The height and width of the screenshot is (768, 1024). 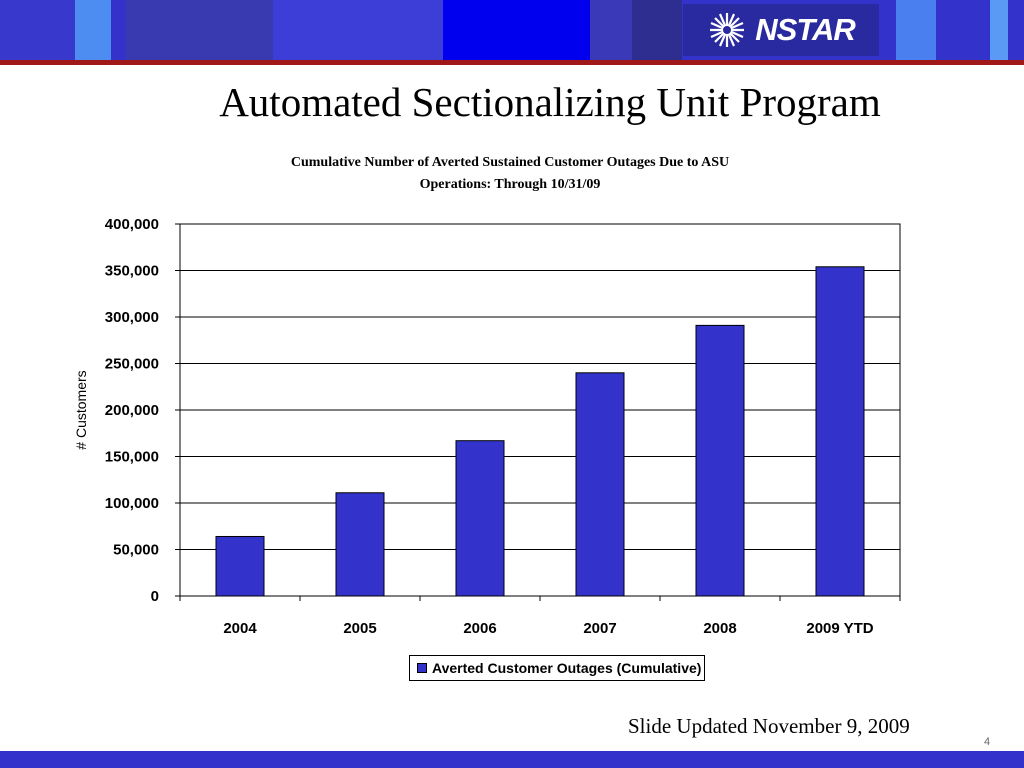 What do you see at coordinates (132, 317) in the screenshot?
I see `y-tick-label: 300,000` at bounding box center [132, 317].